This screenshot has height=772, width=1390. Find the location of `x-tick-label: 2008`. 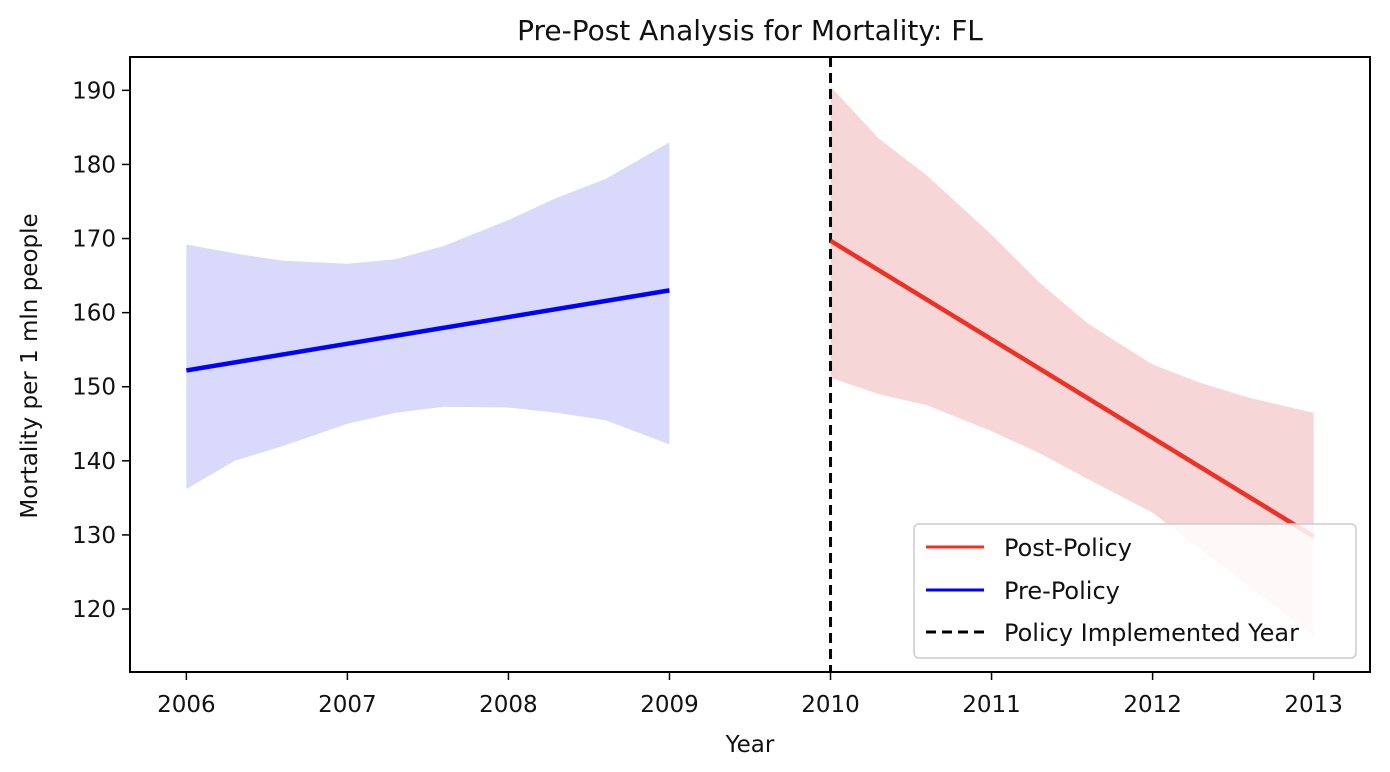

x-tick-label: 2008 is located at coordinates (508, 705).